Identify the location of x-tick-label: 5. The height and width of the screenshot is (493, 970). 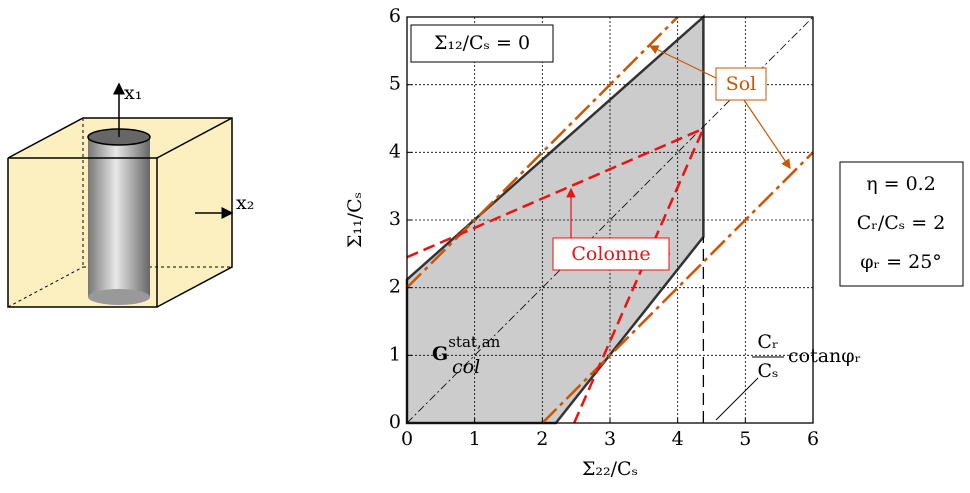
(745, 439).